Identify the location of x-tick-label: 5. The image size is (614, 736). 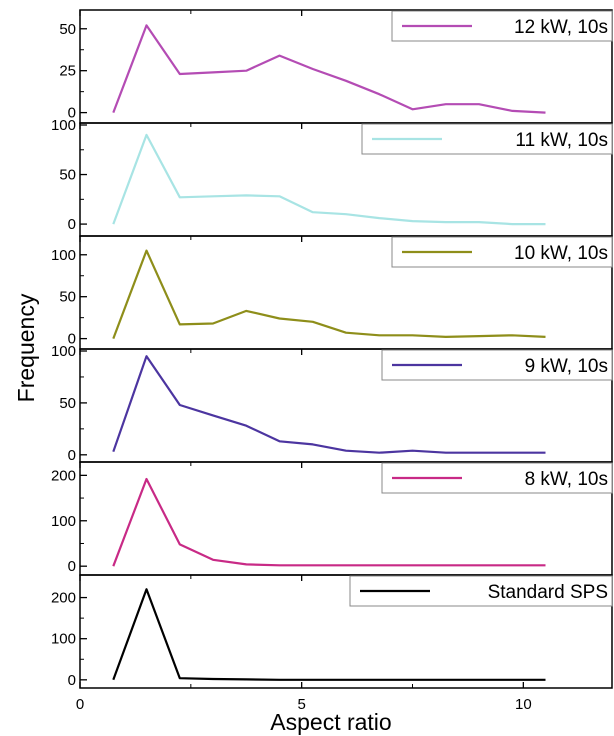
(301, 704).